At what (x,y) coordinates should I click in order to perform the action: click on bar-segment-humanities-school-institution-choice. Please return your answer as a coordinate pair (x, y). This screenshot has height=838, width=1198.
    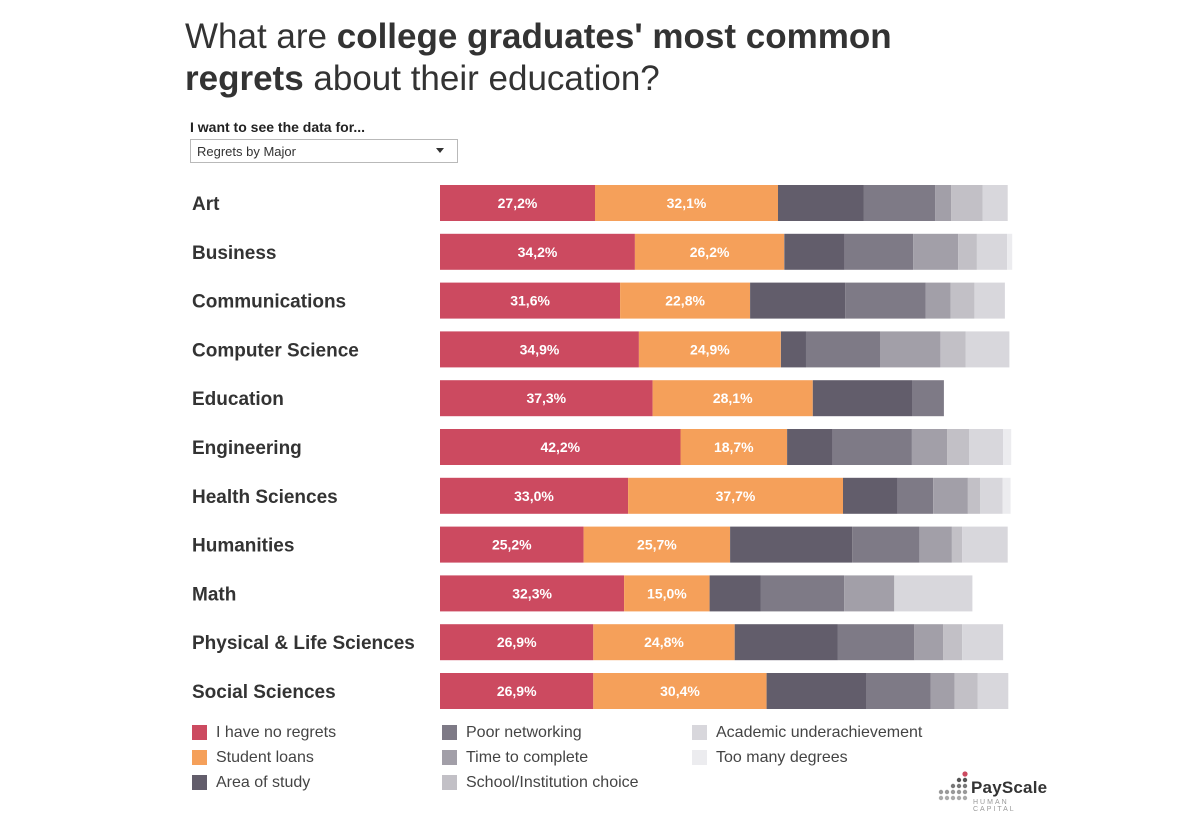
    Looking at the image, I should click on (957, 544).